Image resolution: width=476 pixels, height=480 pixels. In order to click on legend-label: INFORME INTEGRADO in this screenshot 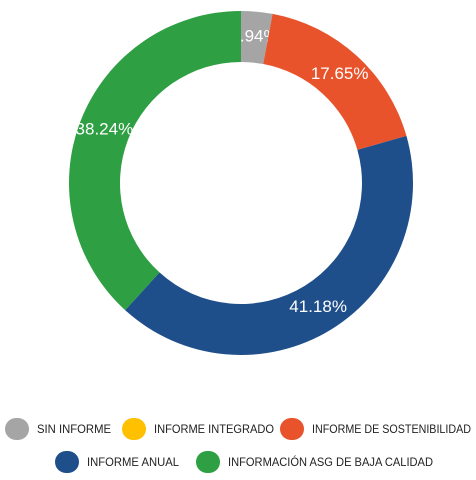, I will do `click(214, 429)`.